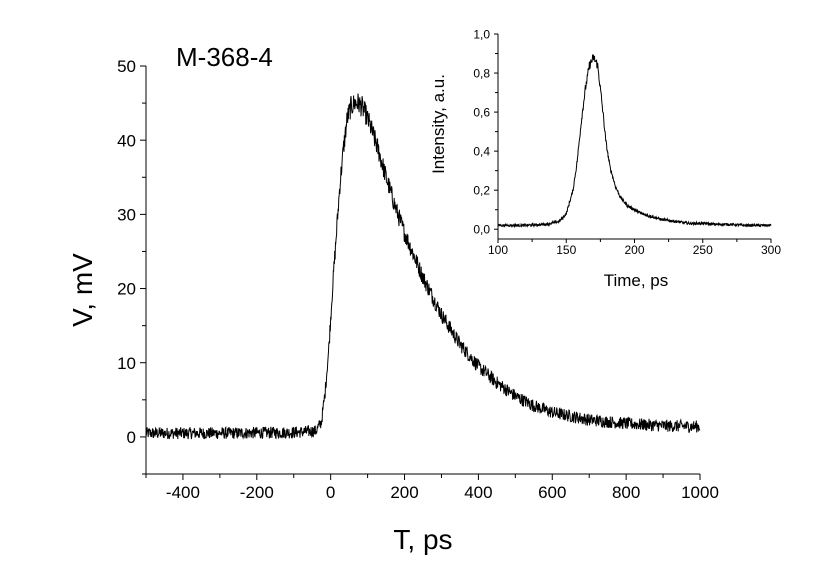  I want to click on y-tick-label: 40, so click(126, 140).